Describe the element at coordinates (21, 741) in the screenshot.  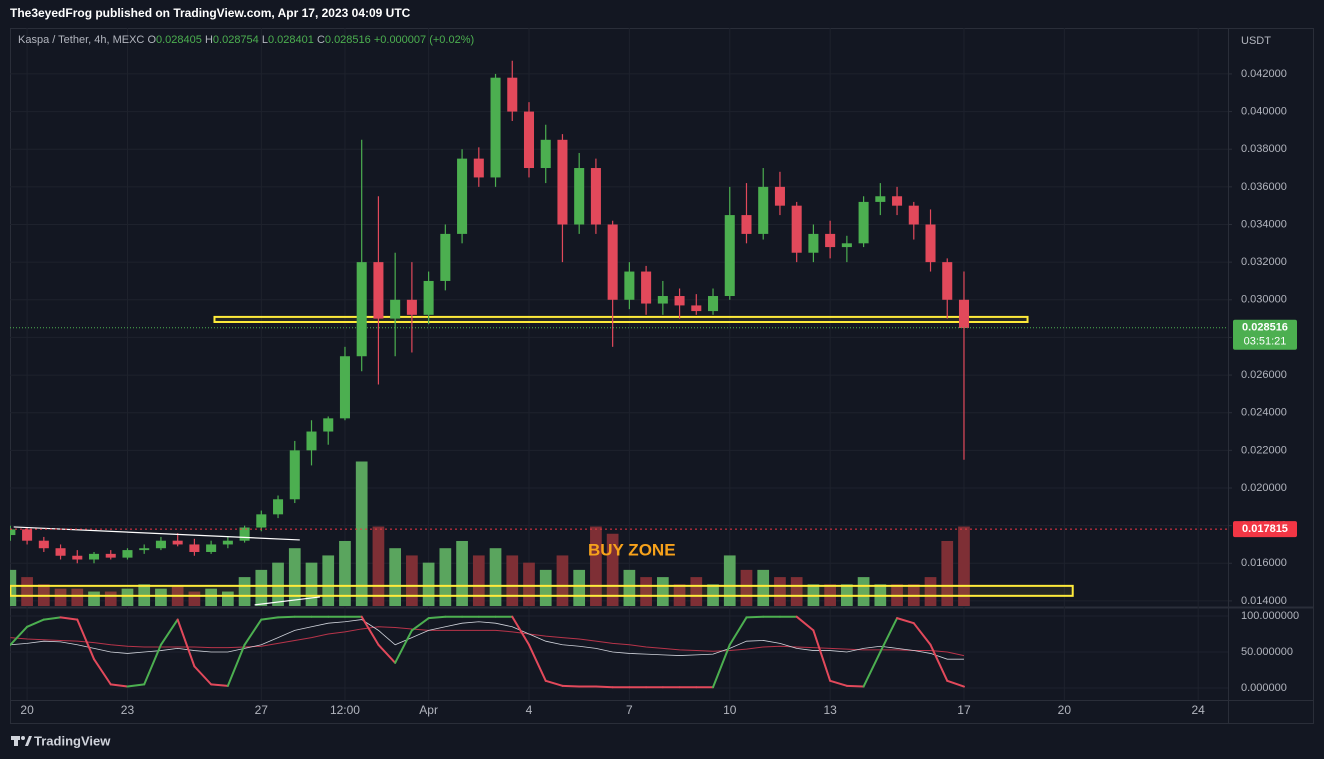
I see `tradingview-logo` at that location.